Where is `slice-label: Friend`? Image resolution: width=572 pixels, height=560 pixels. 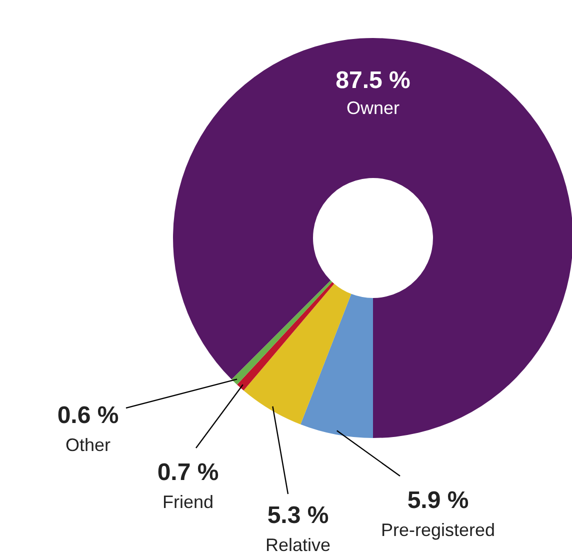
slice-label: Friend is located at coordinates (188, 502).